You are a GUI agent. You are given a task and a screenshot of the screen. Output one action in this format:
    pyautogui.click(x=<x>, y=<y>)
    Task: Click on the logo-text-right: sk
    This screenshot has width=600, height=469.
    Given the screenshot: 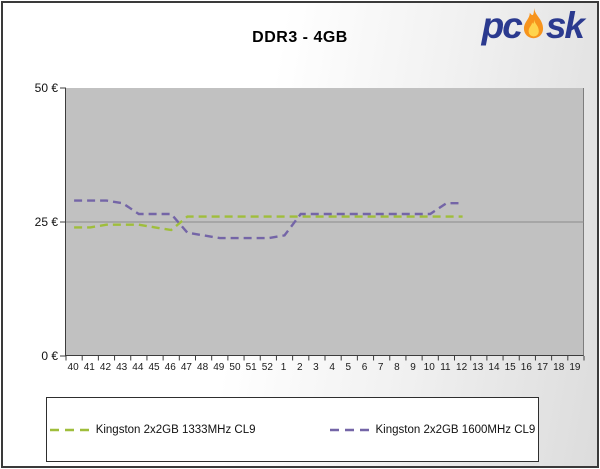 What is the action you would take?
    pyautogui.click(x=565, y=25)
    